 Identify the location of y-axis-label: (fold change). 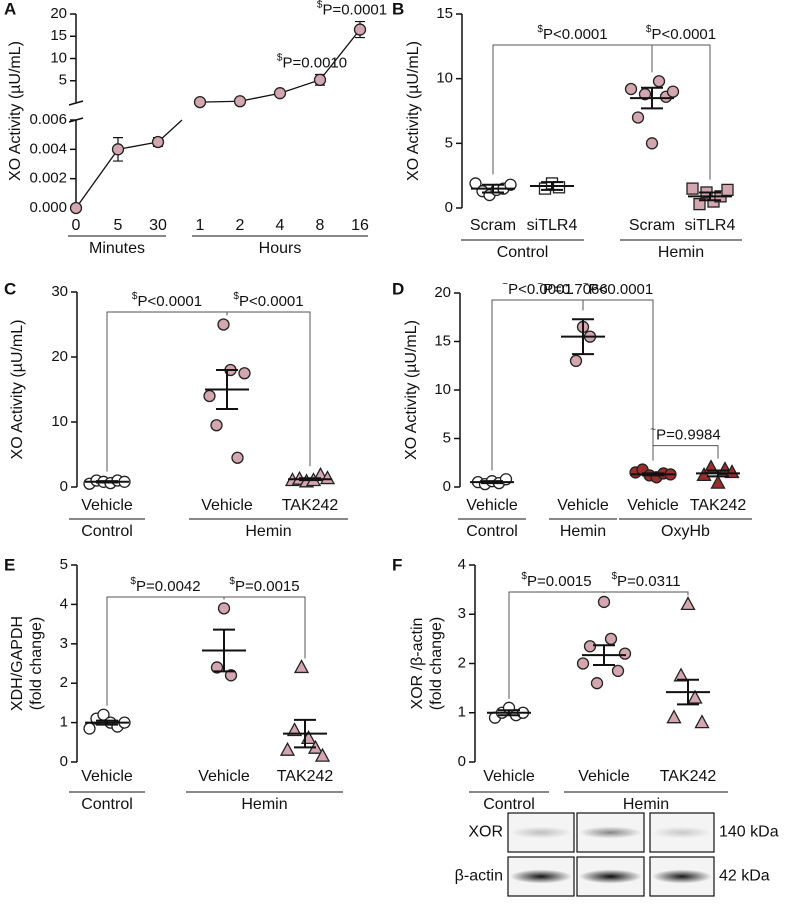
(36, 663).